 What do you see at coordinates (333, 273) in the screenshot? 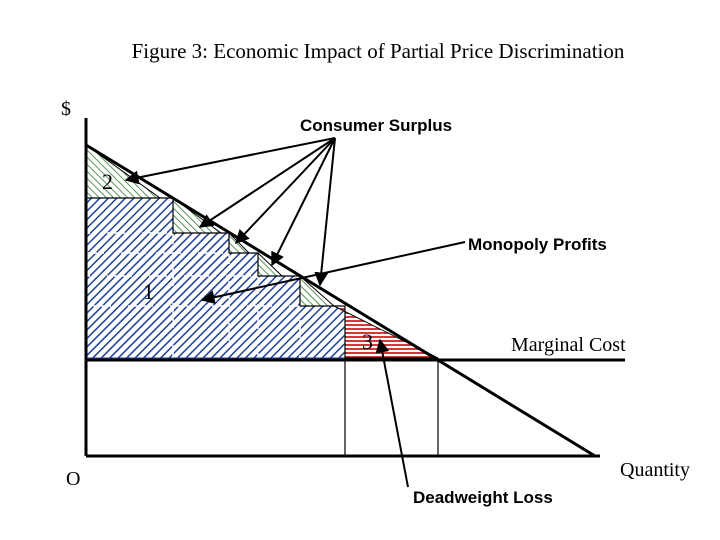
I see `monopoly-profits-arrow` at bounding box center [333, 273].